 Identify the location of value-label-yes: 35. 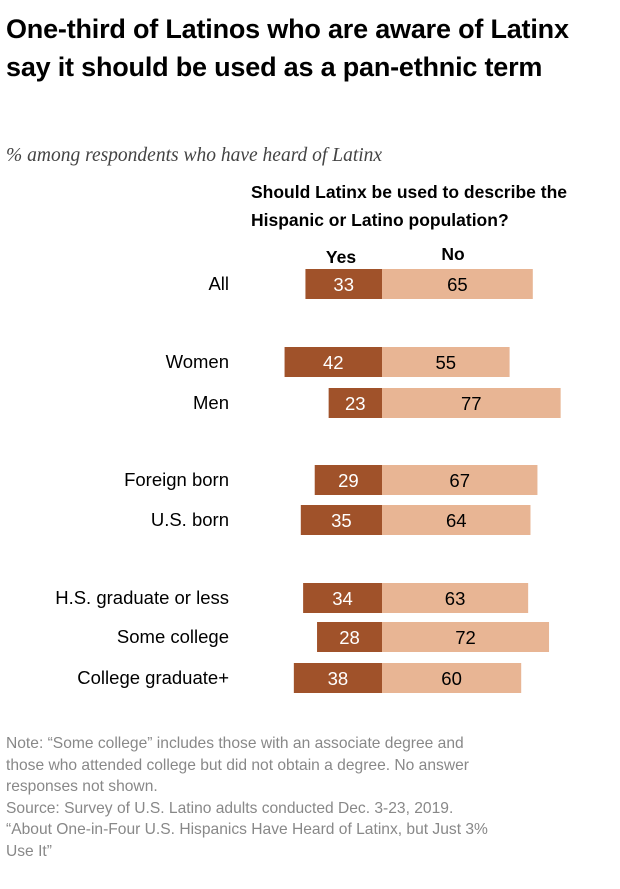
(341, 520).